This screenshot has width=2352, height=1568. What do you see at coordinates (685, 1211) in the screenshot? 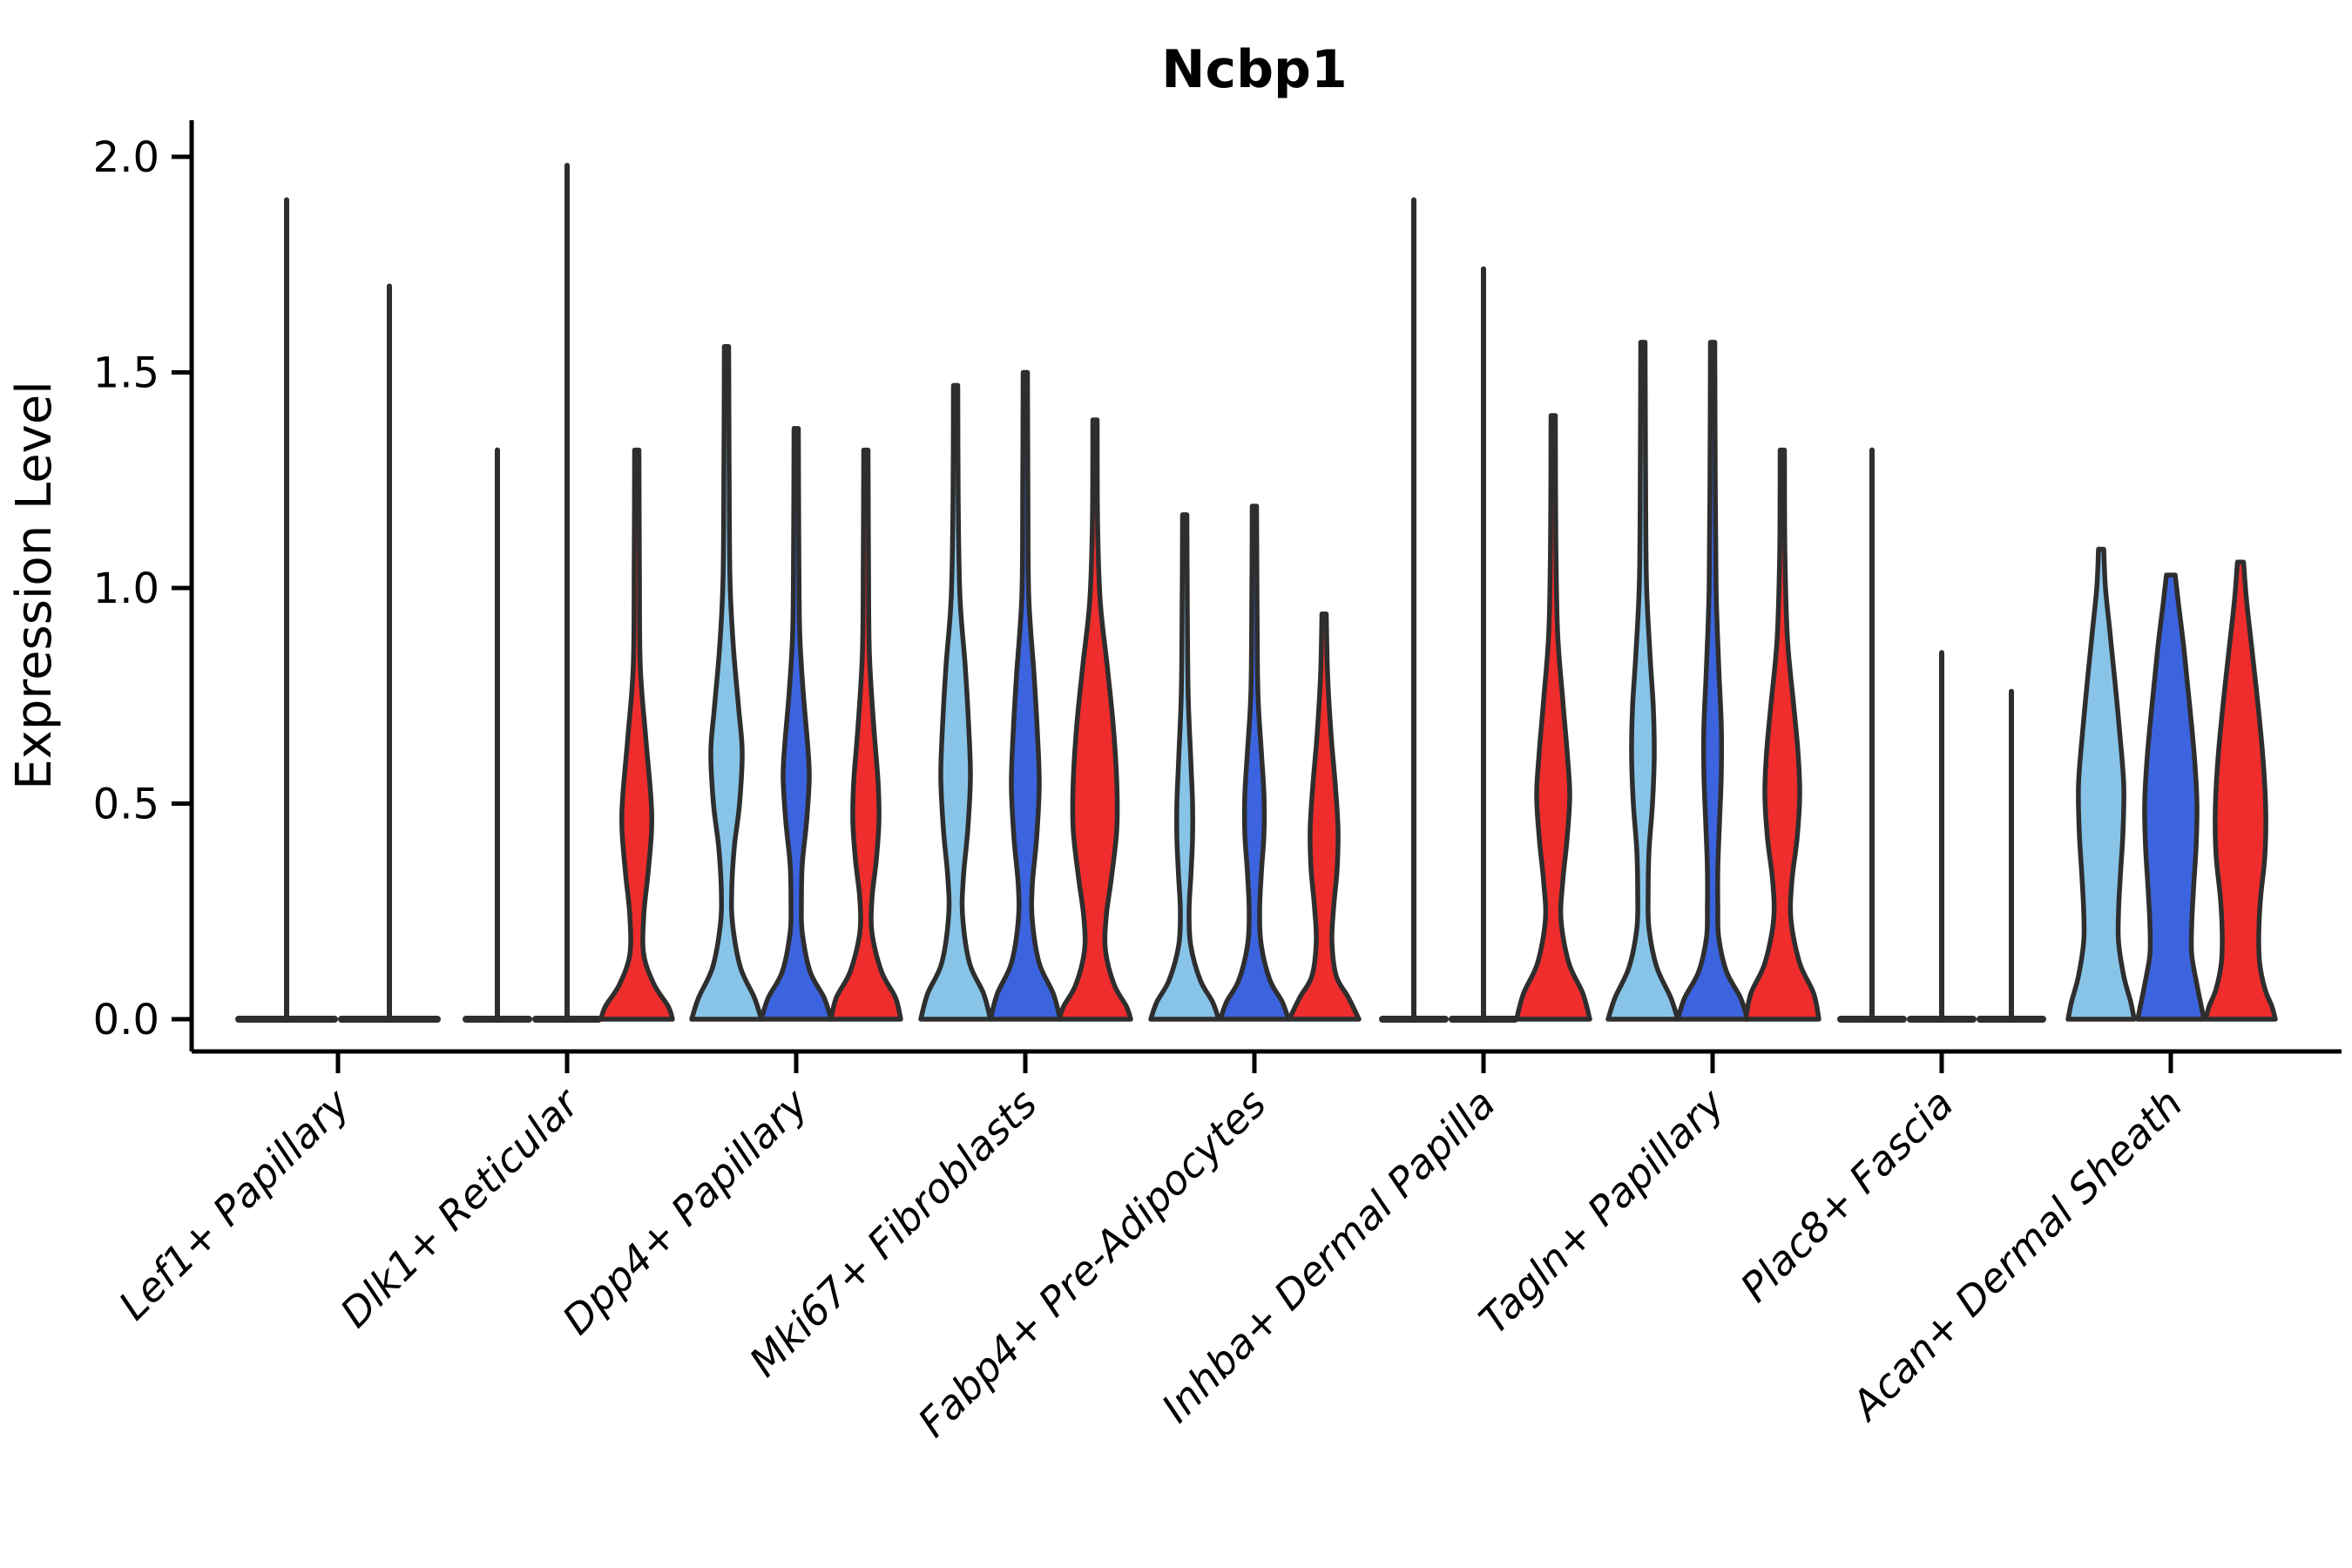
I see `x-tick-label-3: Dpp4+ Papillary` at bounding box center [685, 1211].